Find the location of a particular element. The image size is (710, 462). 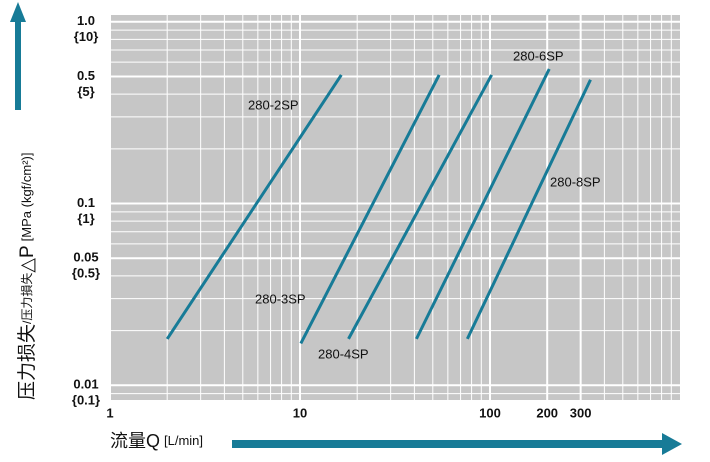

y-arrow is located at coordinates (18, 56).